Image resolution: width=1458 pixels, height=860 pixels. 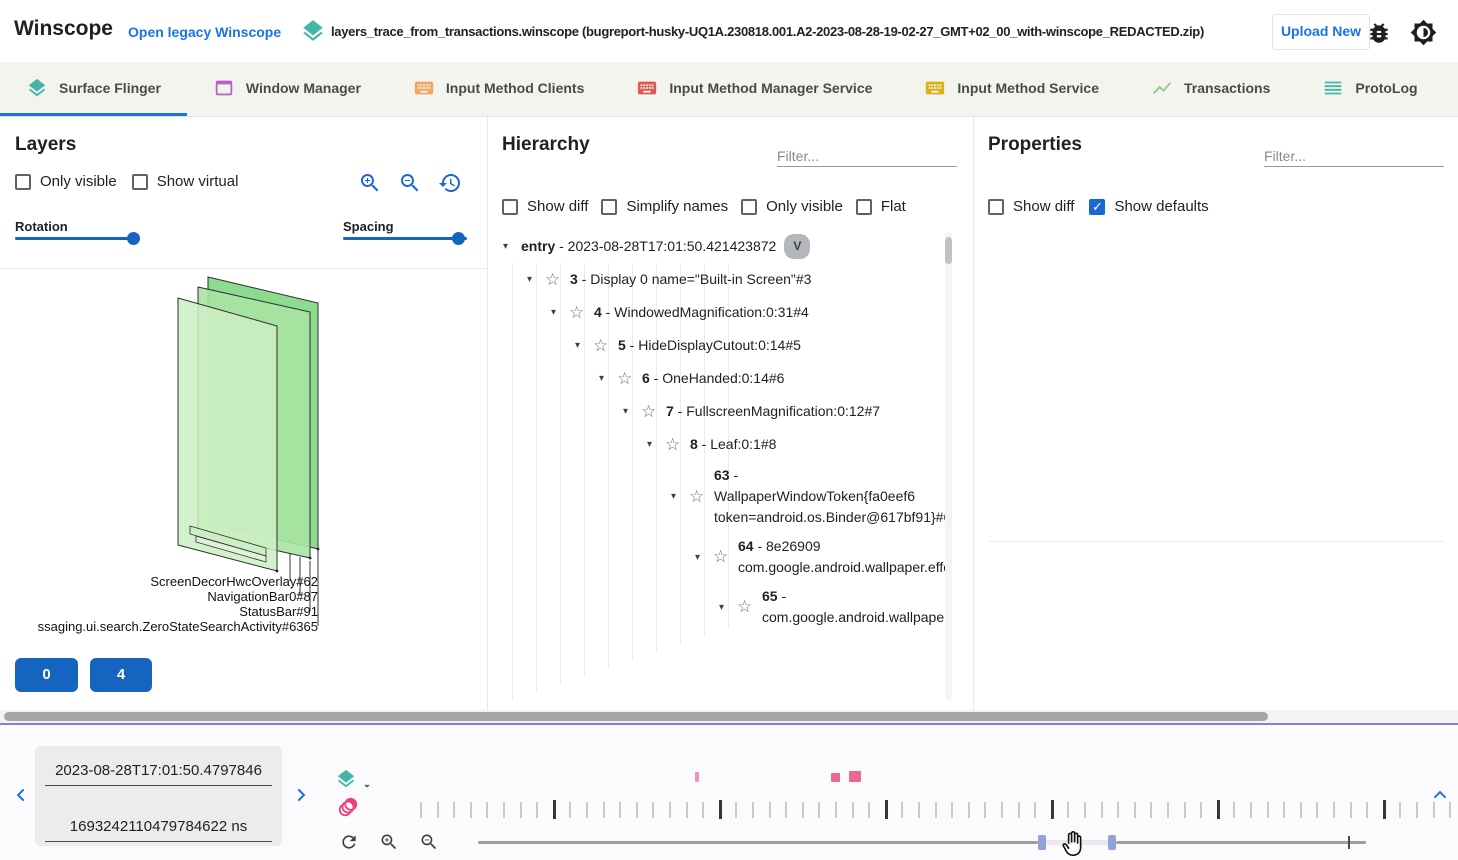 I want to click on dark-mode-toggle-icon, so click(x=1423, y=32).